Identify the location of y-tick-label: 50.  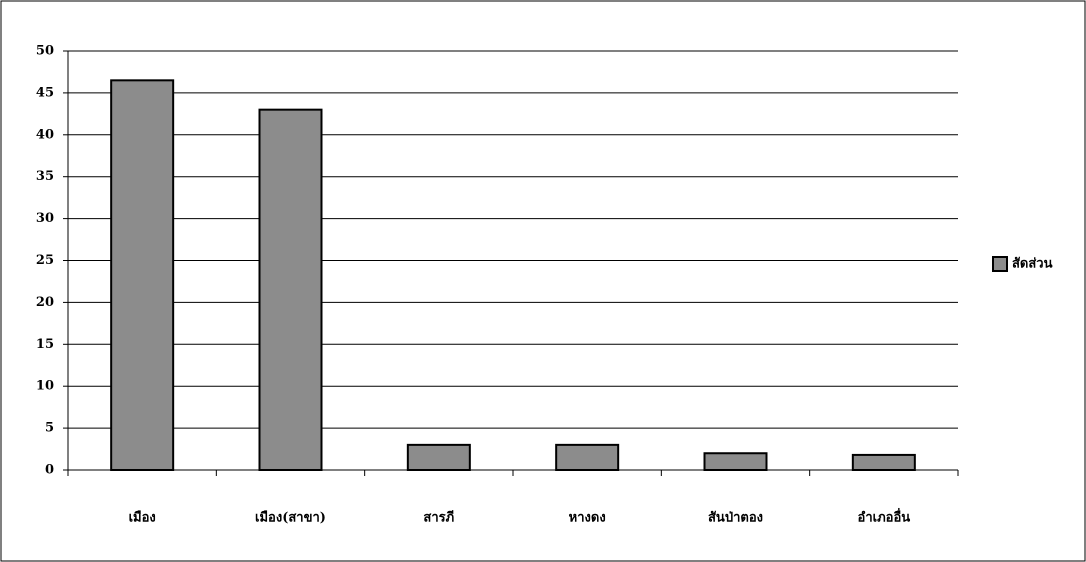
(45, 51).